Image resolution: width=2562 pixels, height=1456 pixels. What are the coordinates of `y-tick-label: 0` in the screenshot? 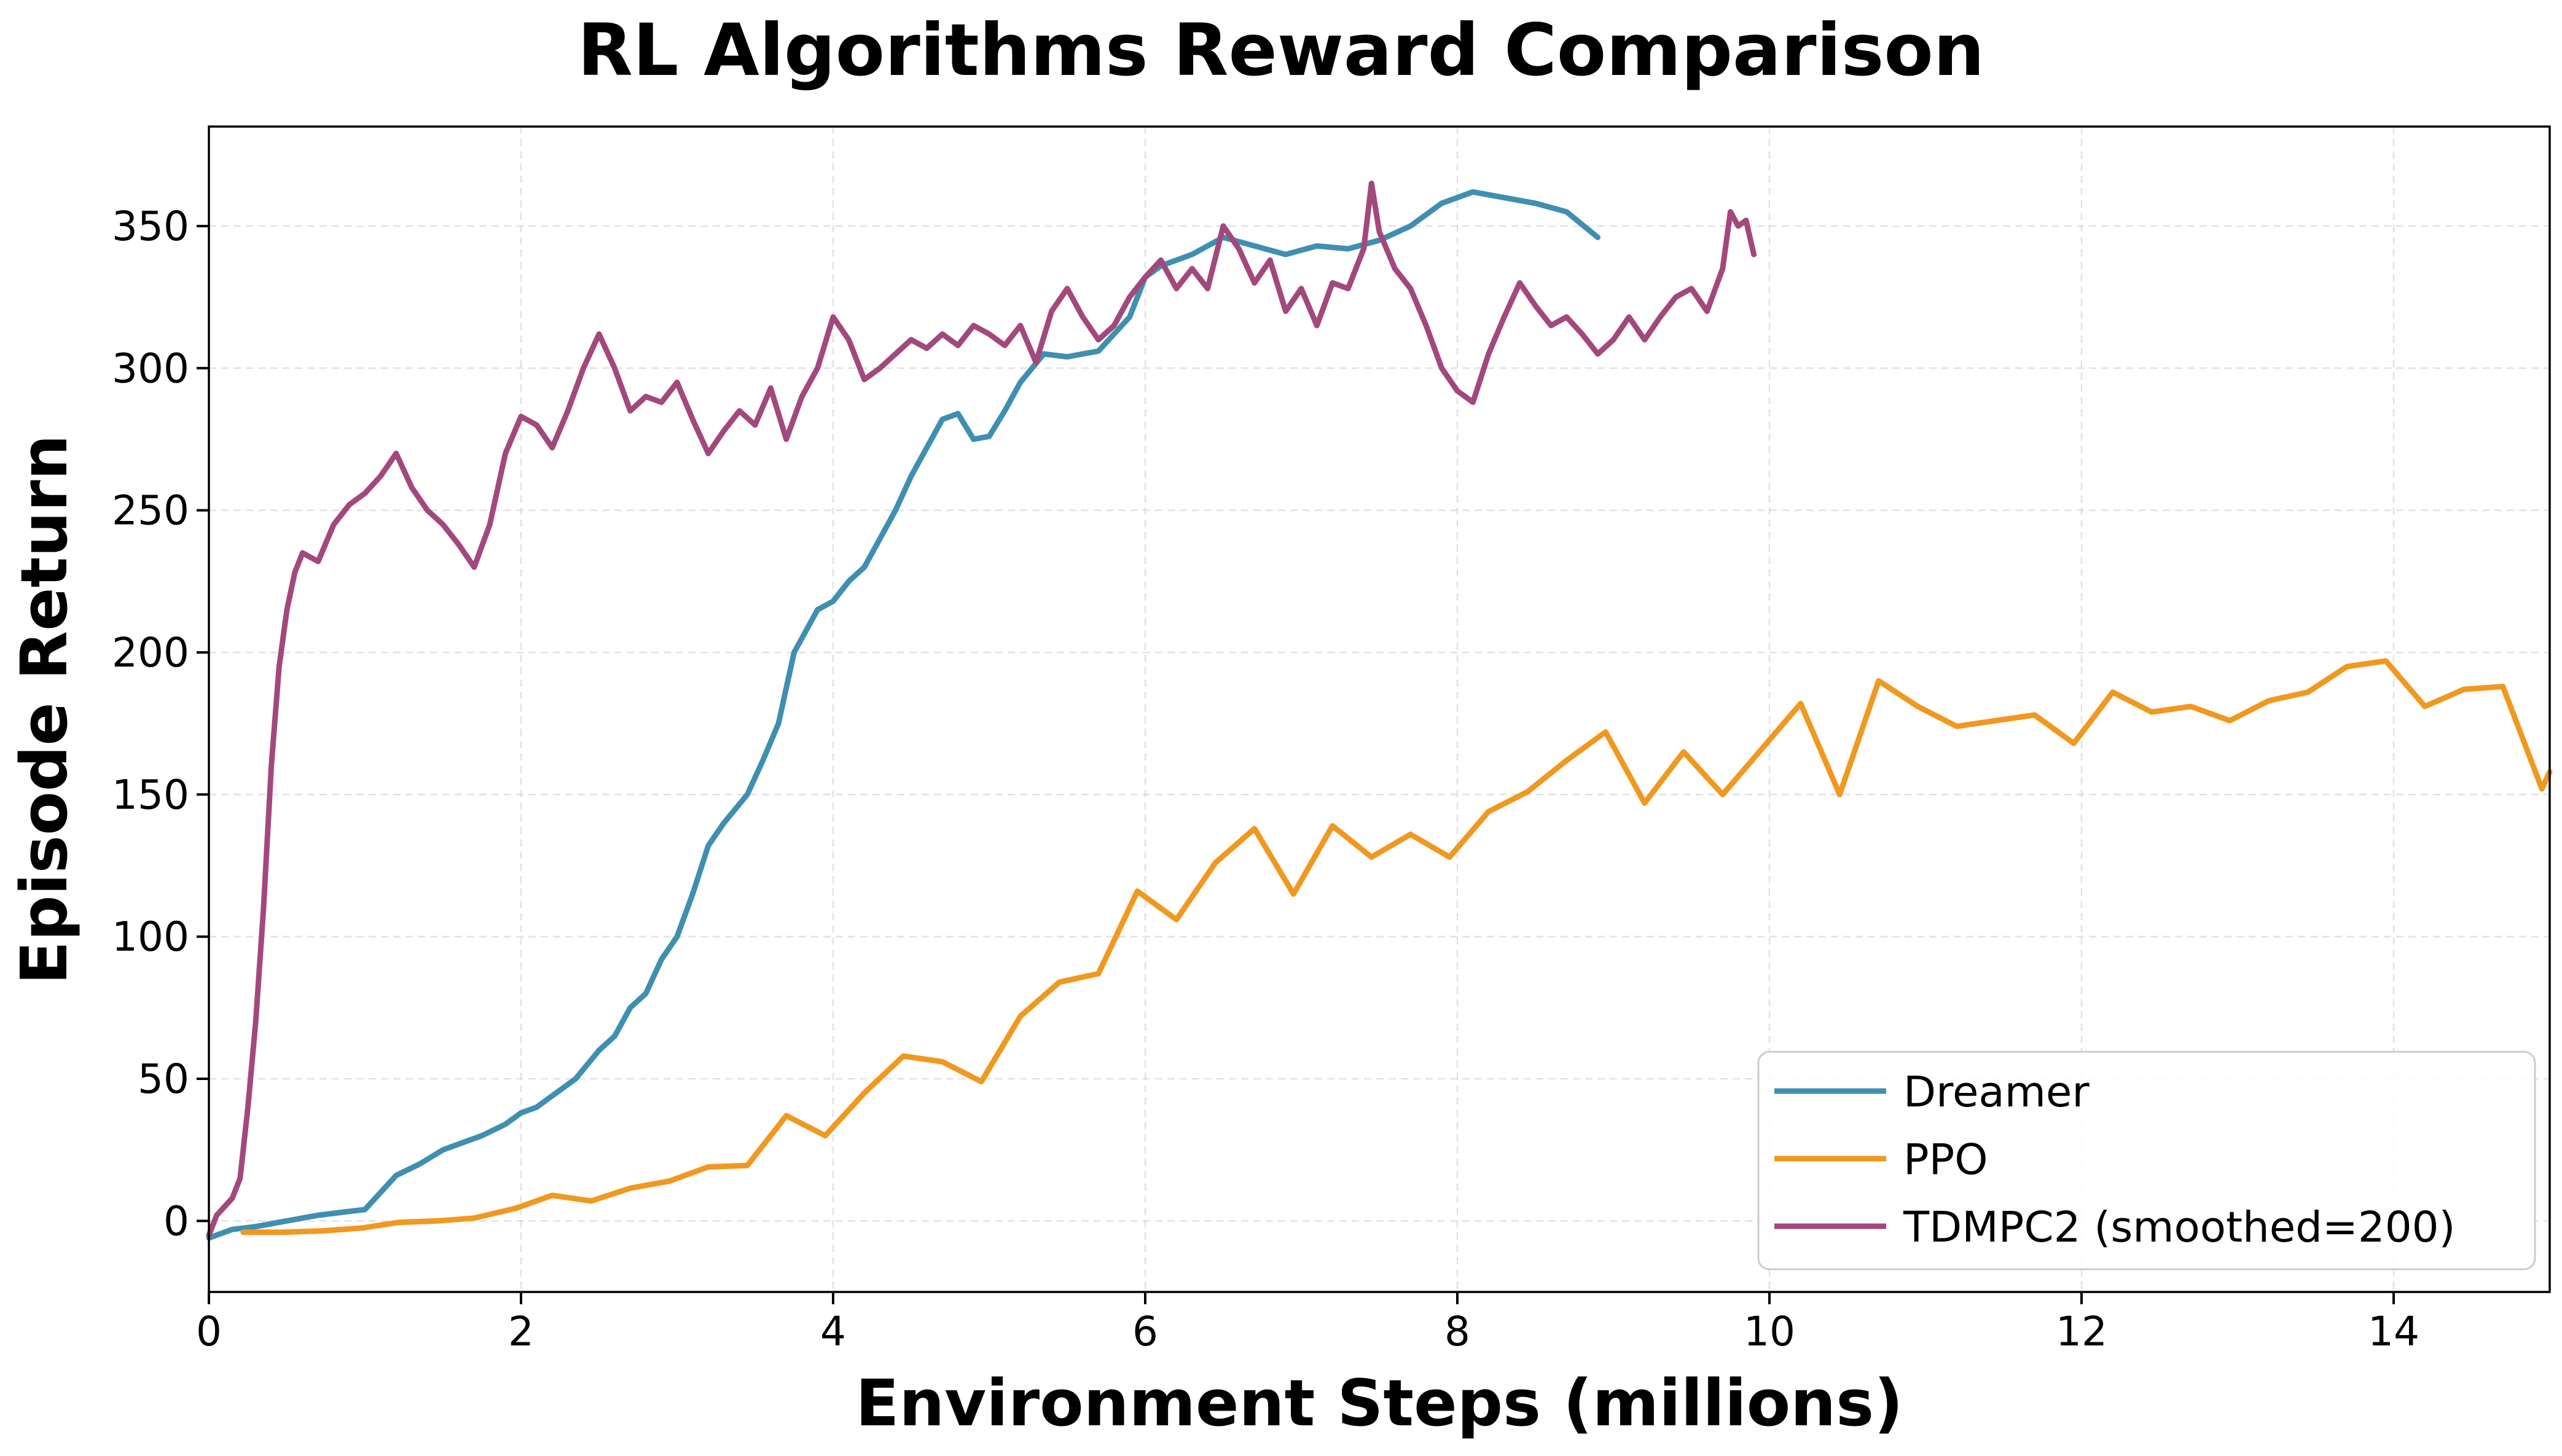 It's located at (176, 1221).